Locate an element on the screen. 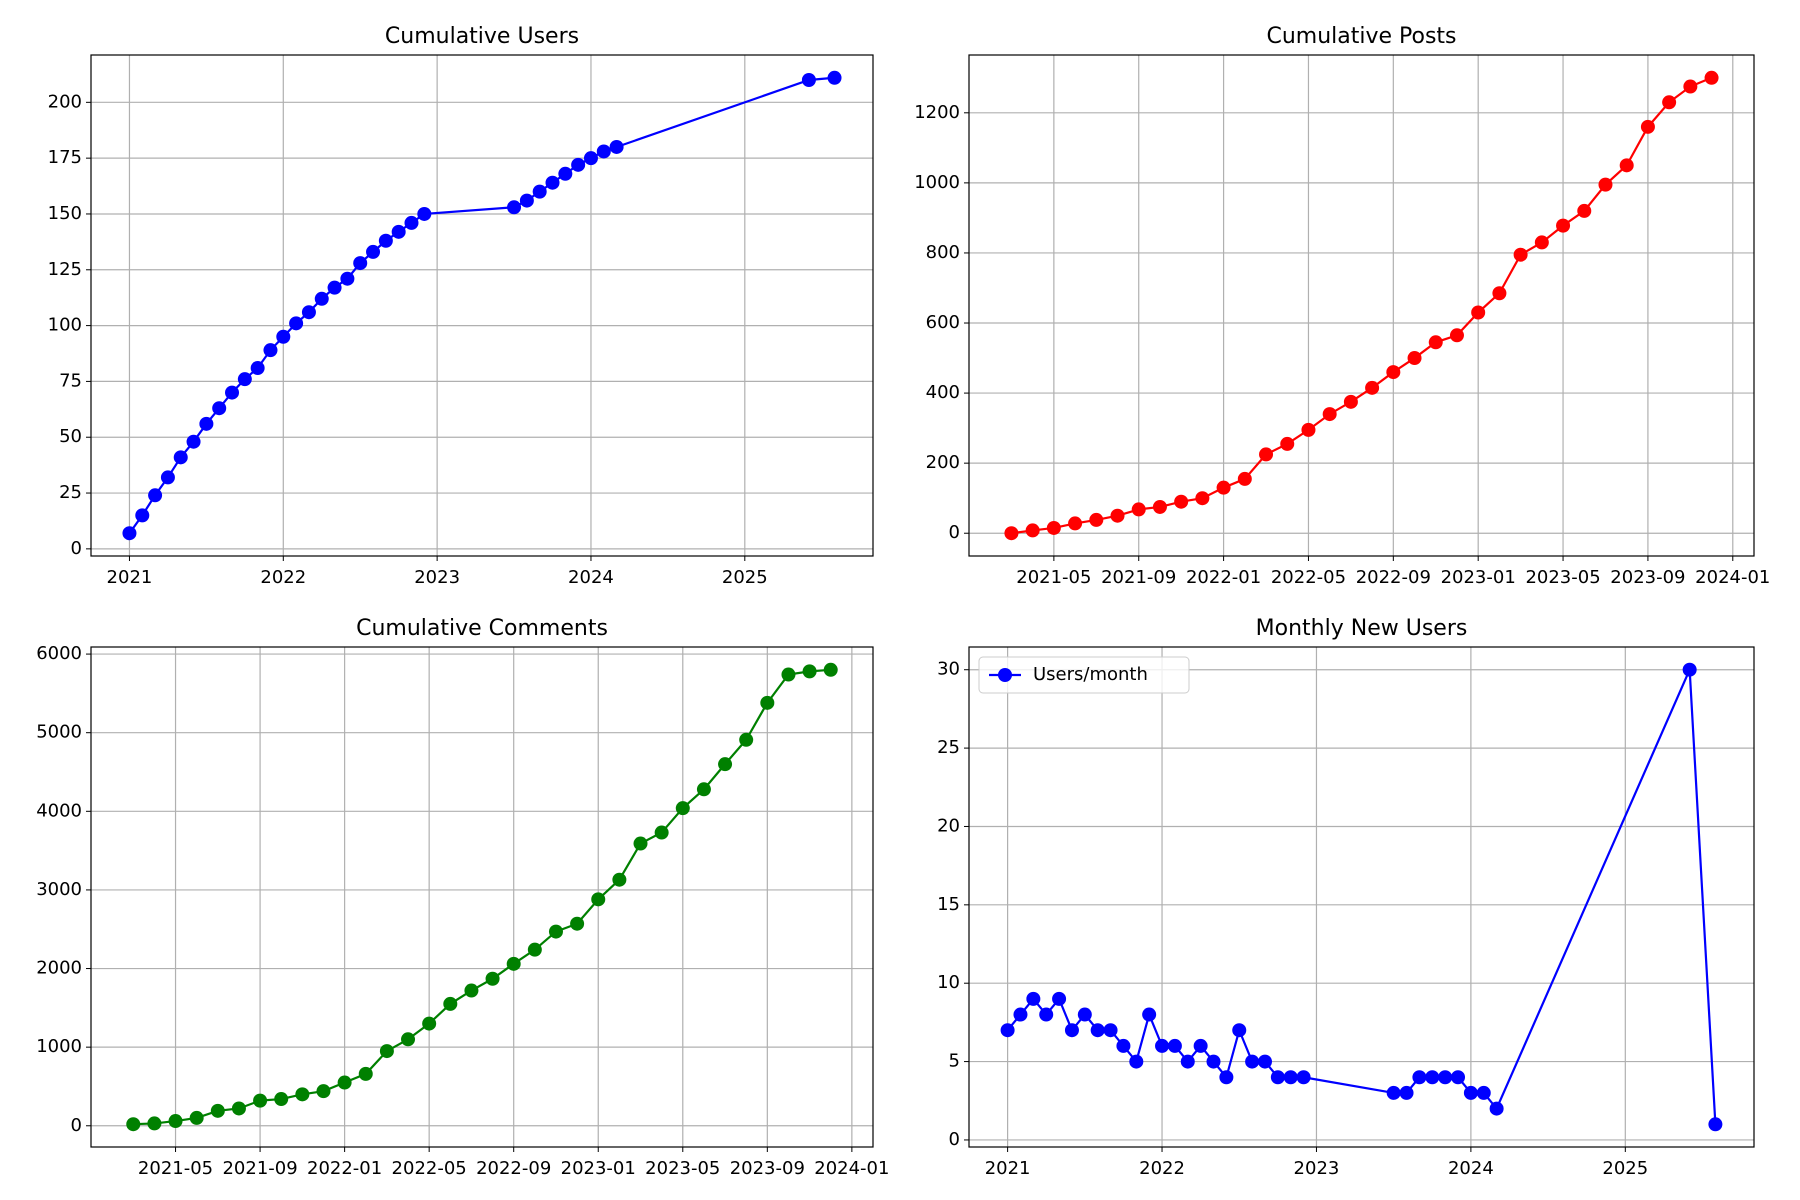 This screenshot has height=1200, width=1800. y-tick-label: 125 is located at coordinates (65, 269).